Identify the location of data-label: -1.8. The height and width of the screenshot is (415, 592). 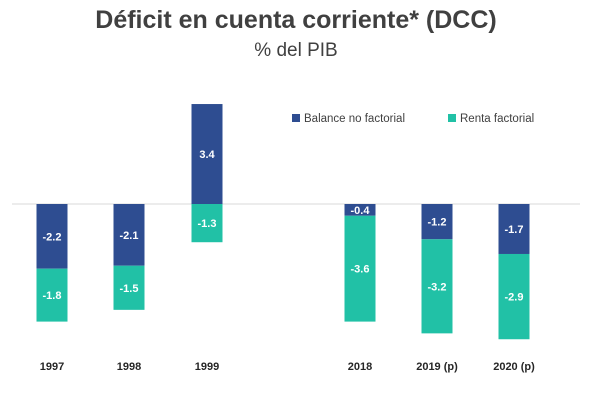
(52, 296).